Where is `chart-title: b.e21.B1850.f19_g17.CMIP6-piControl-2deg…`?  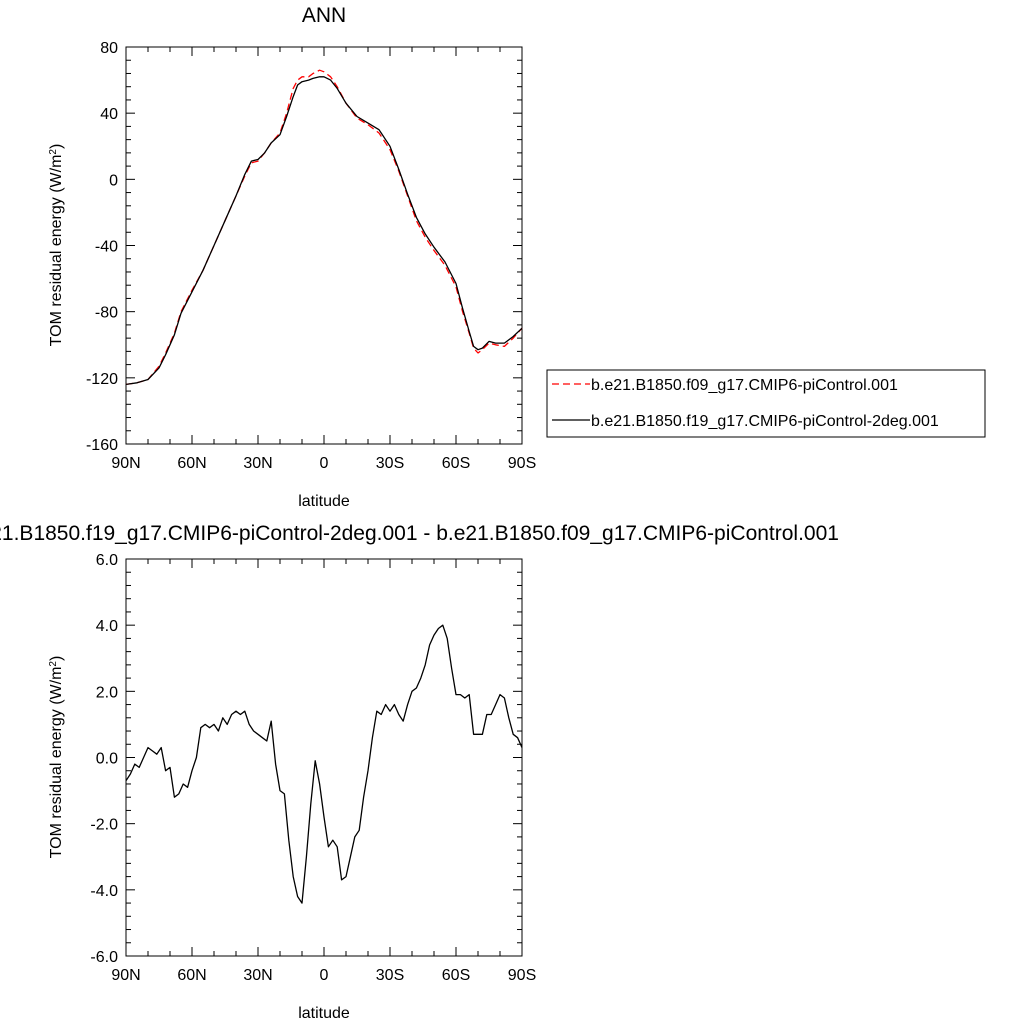
chart-title: b.e21.B1850.f19_g17.CMIP6-piControl-2deg… is located at coordinates (419, 533).